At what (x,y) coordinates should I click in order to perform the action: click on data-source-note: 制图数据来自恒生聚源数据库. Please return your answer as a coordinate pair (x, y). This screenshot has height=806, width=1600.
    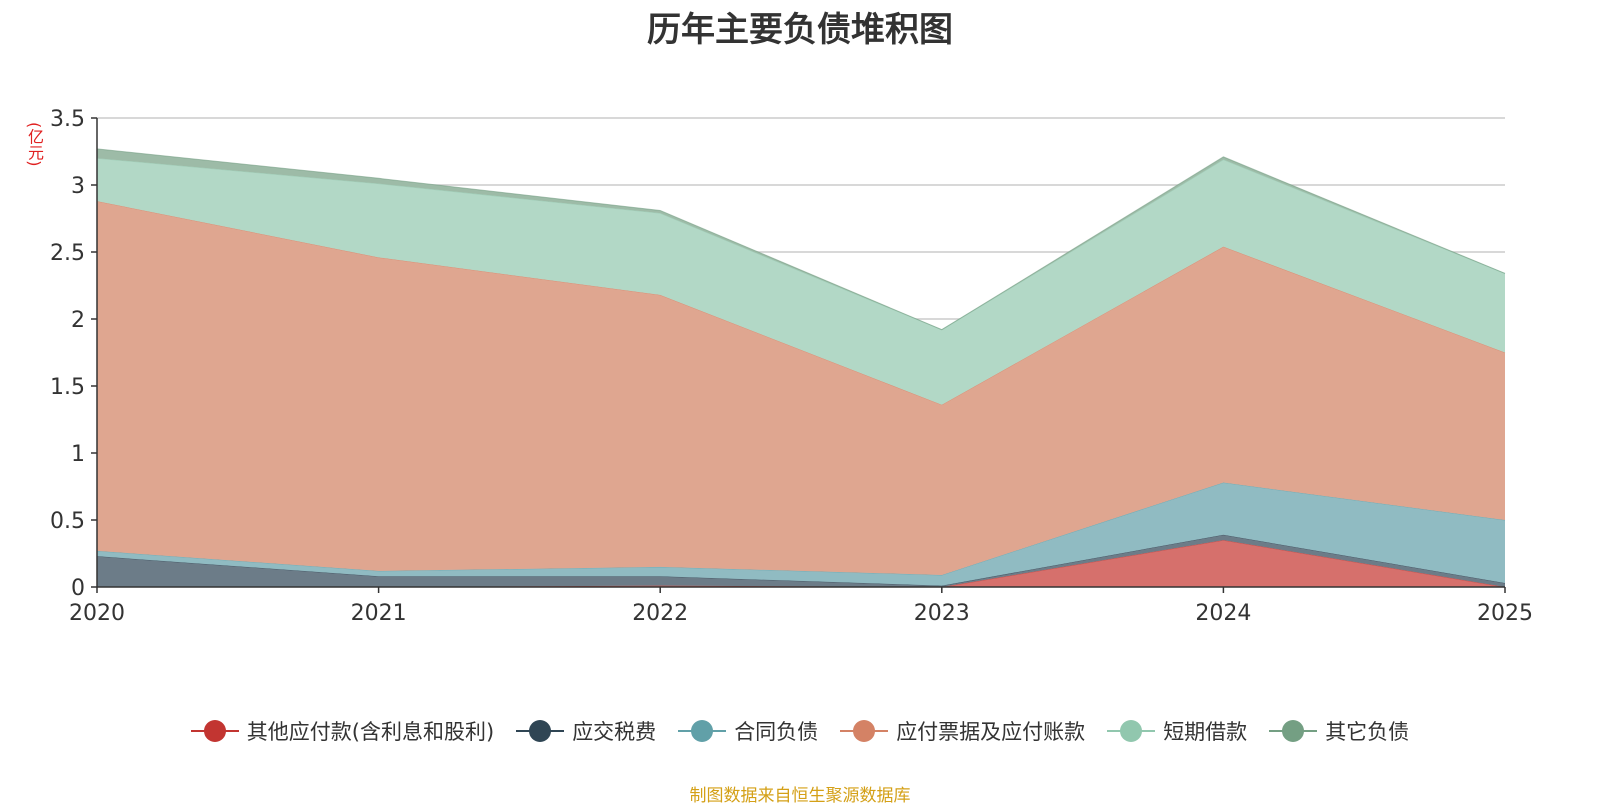
    Looking at the image, I should click on (800, 796).